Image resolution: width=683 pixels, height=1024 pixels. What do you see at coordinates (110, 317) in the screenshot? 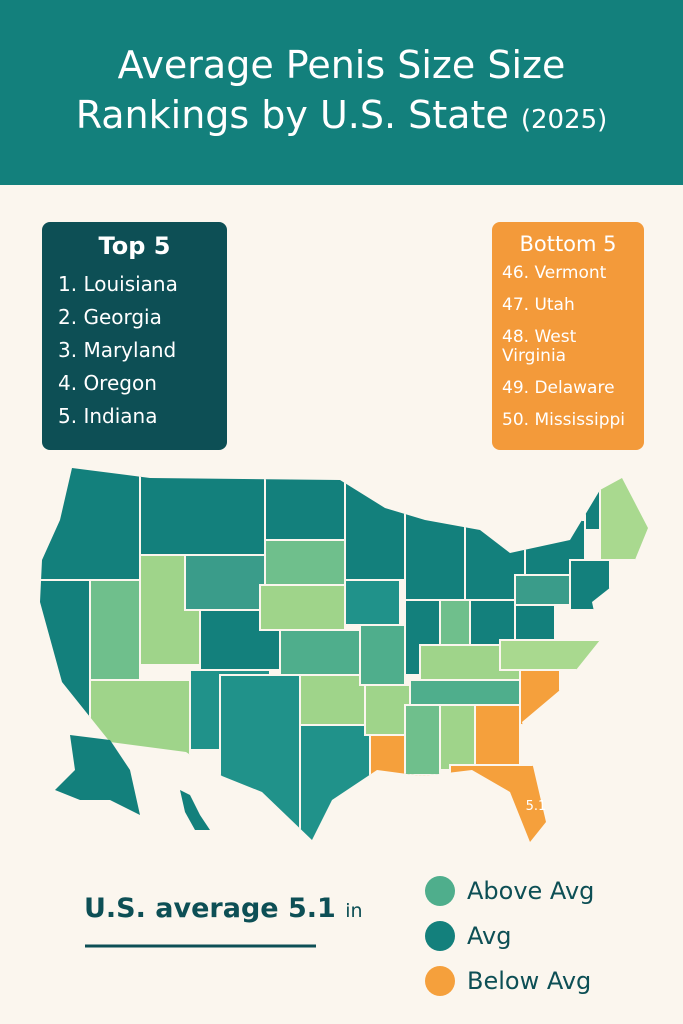
I see `list-item: 2. Georgia` at bounding box center [110, 317].